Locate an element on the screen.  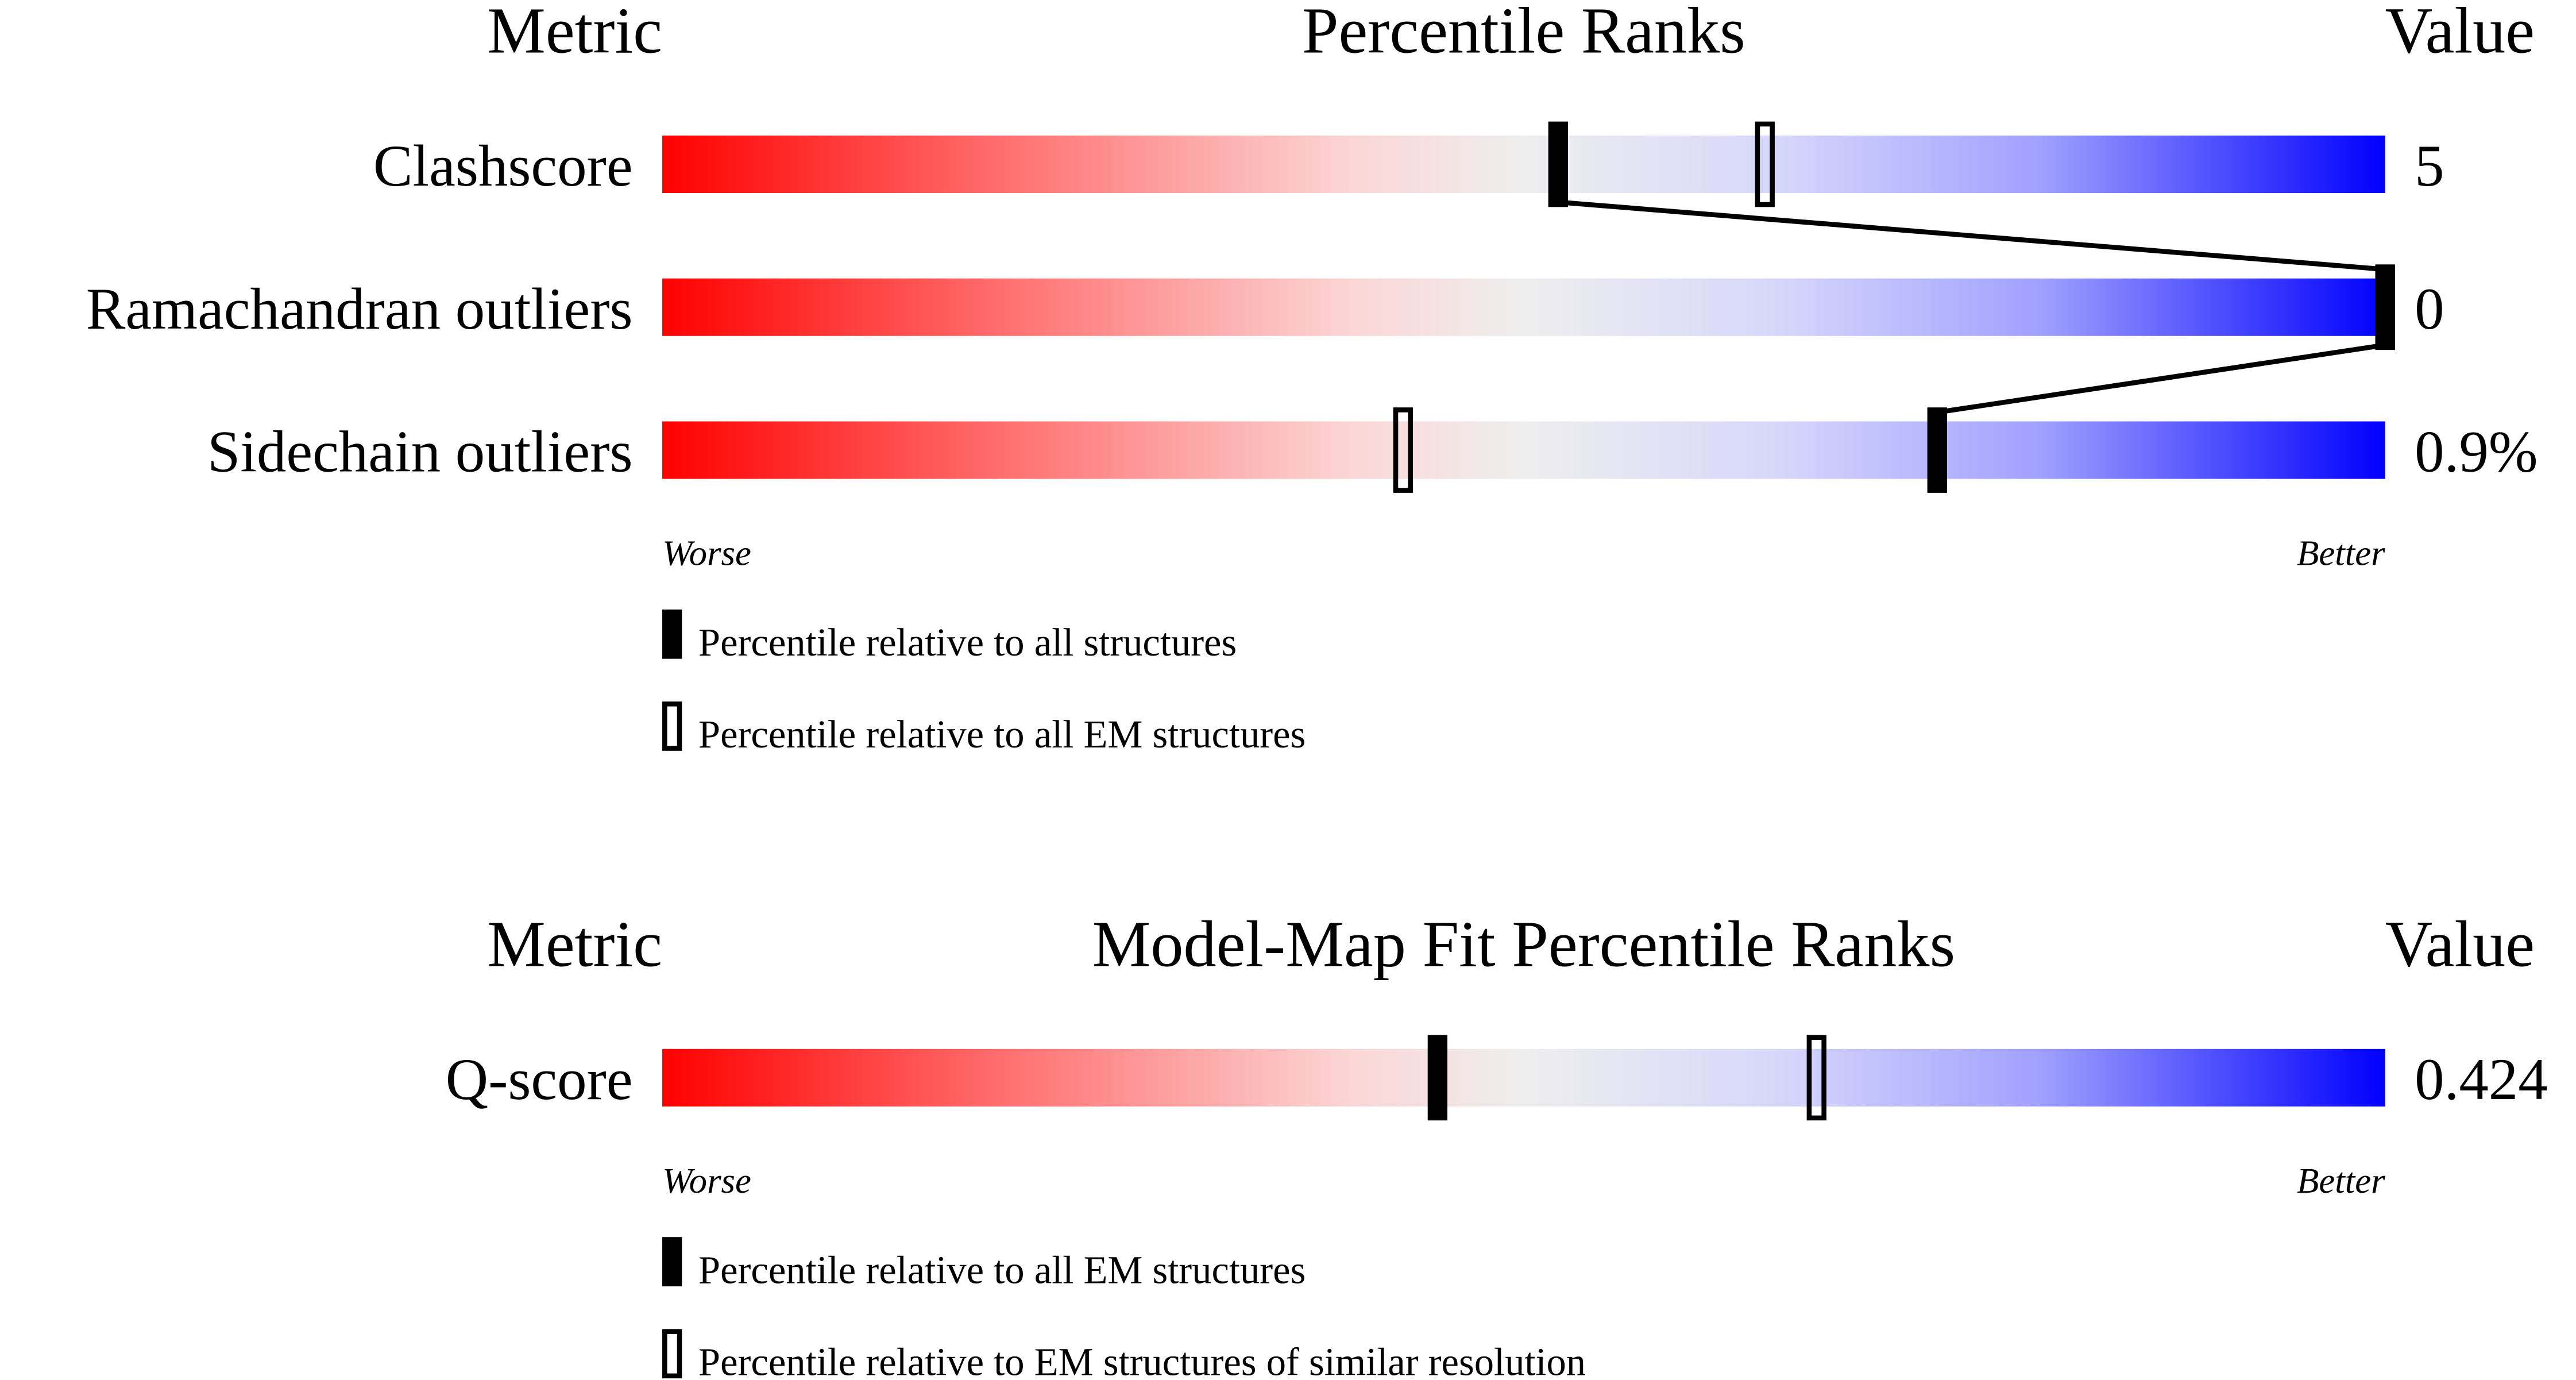
metric-value: 0.9% is located at coordinates (2476, 452).